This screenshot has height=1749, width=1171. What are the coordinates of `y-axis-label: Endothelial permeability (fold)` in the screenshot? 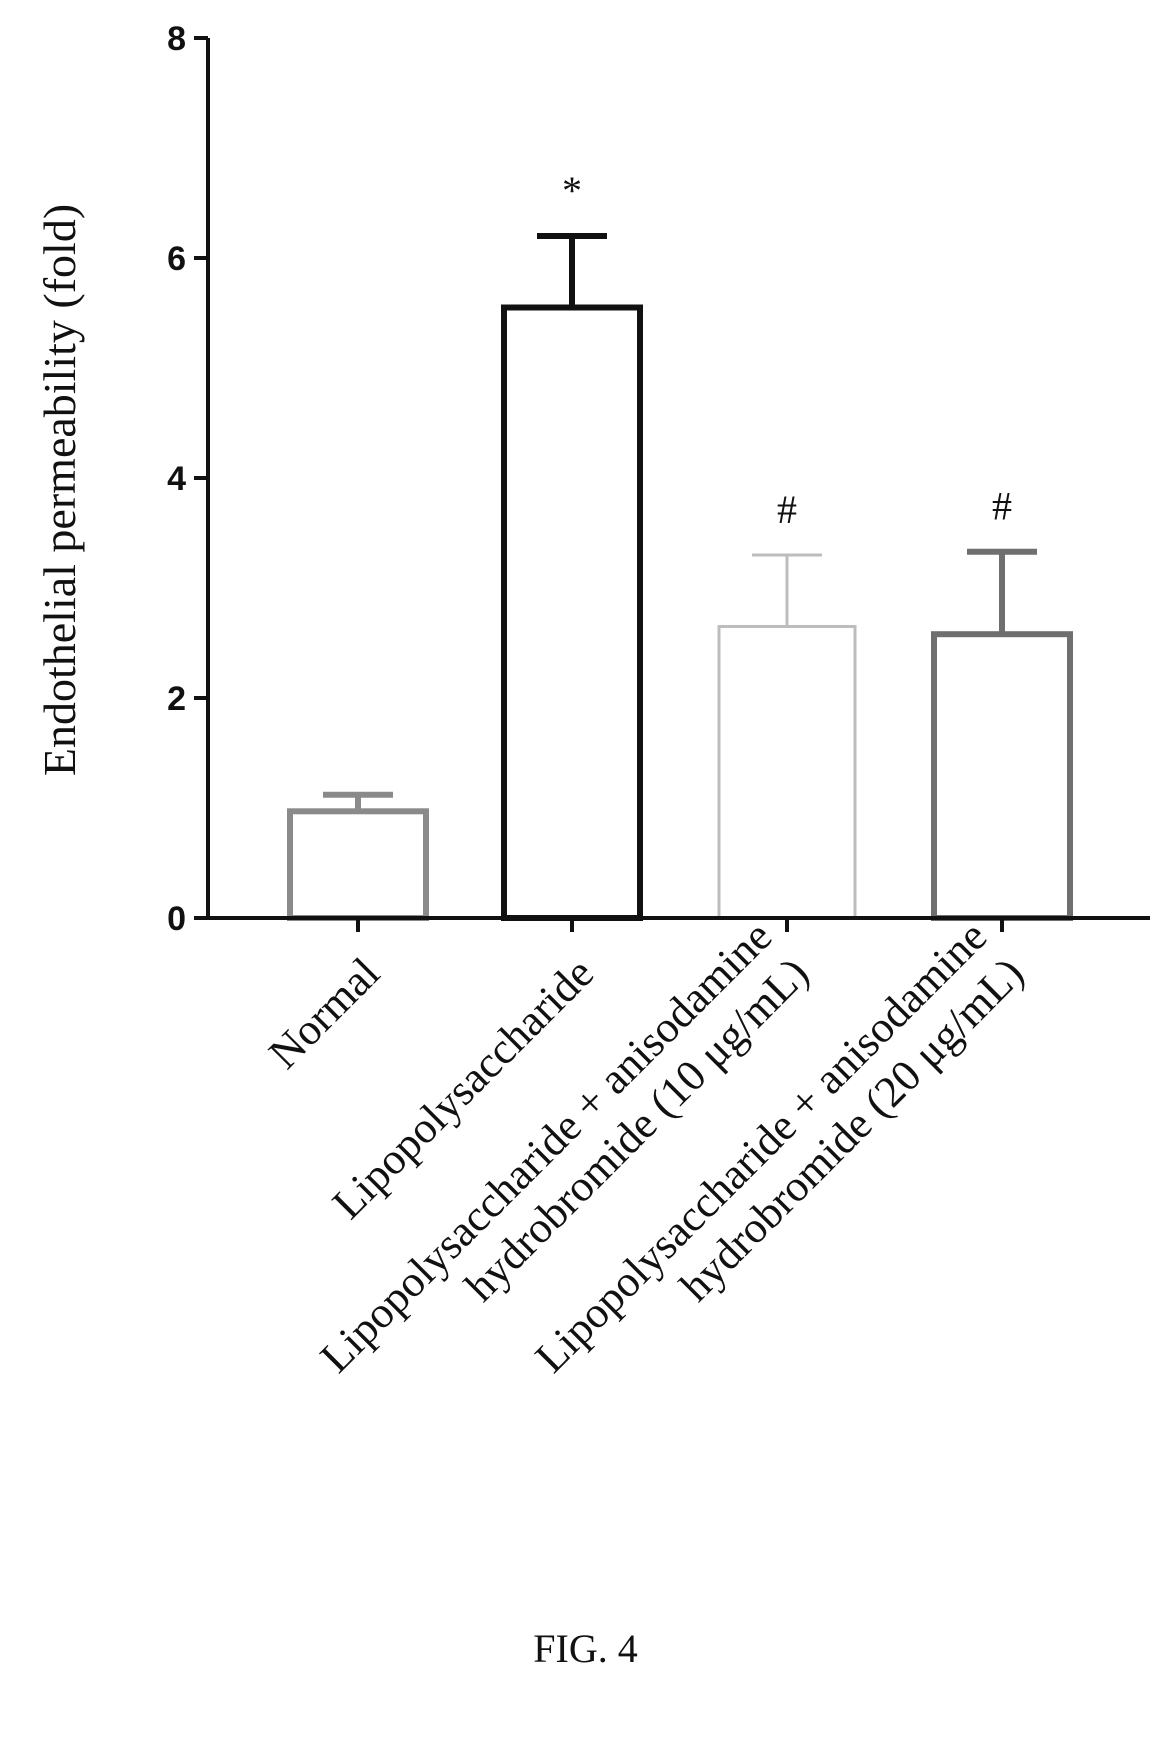 It's located at (59, 490).